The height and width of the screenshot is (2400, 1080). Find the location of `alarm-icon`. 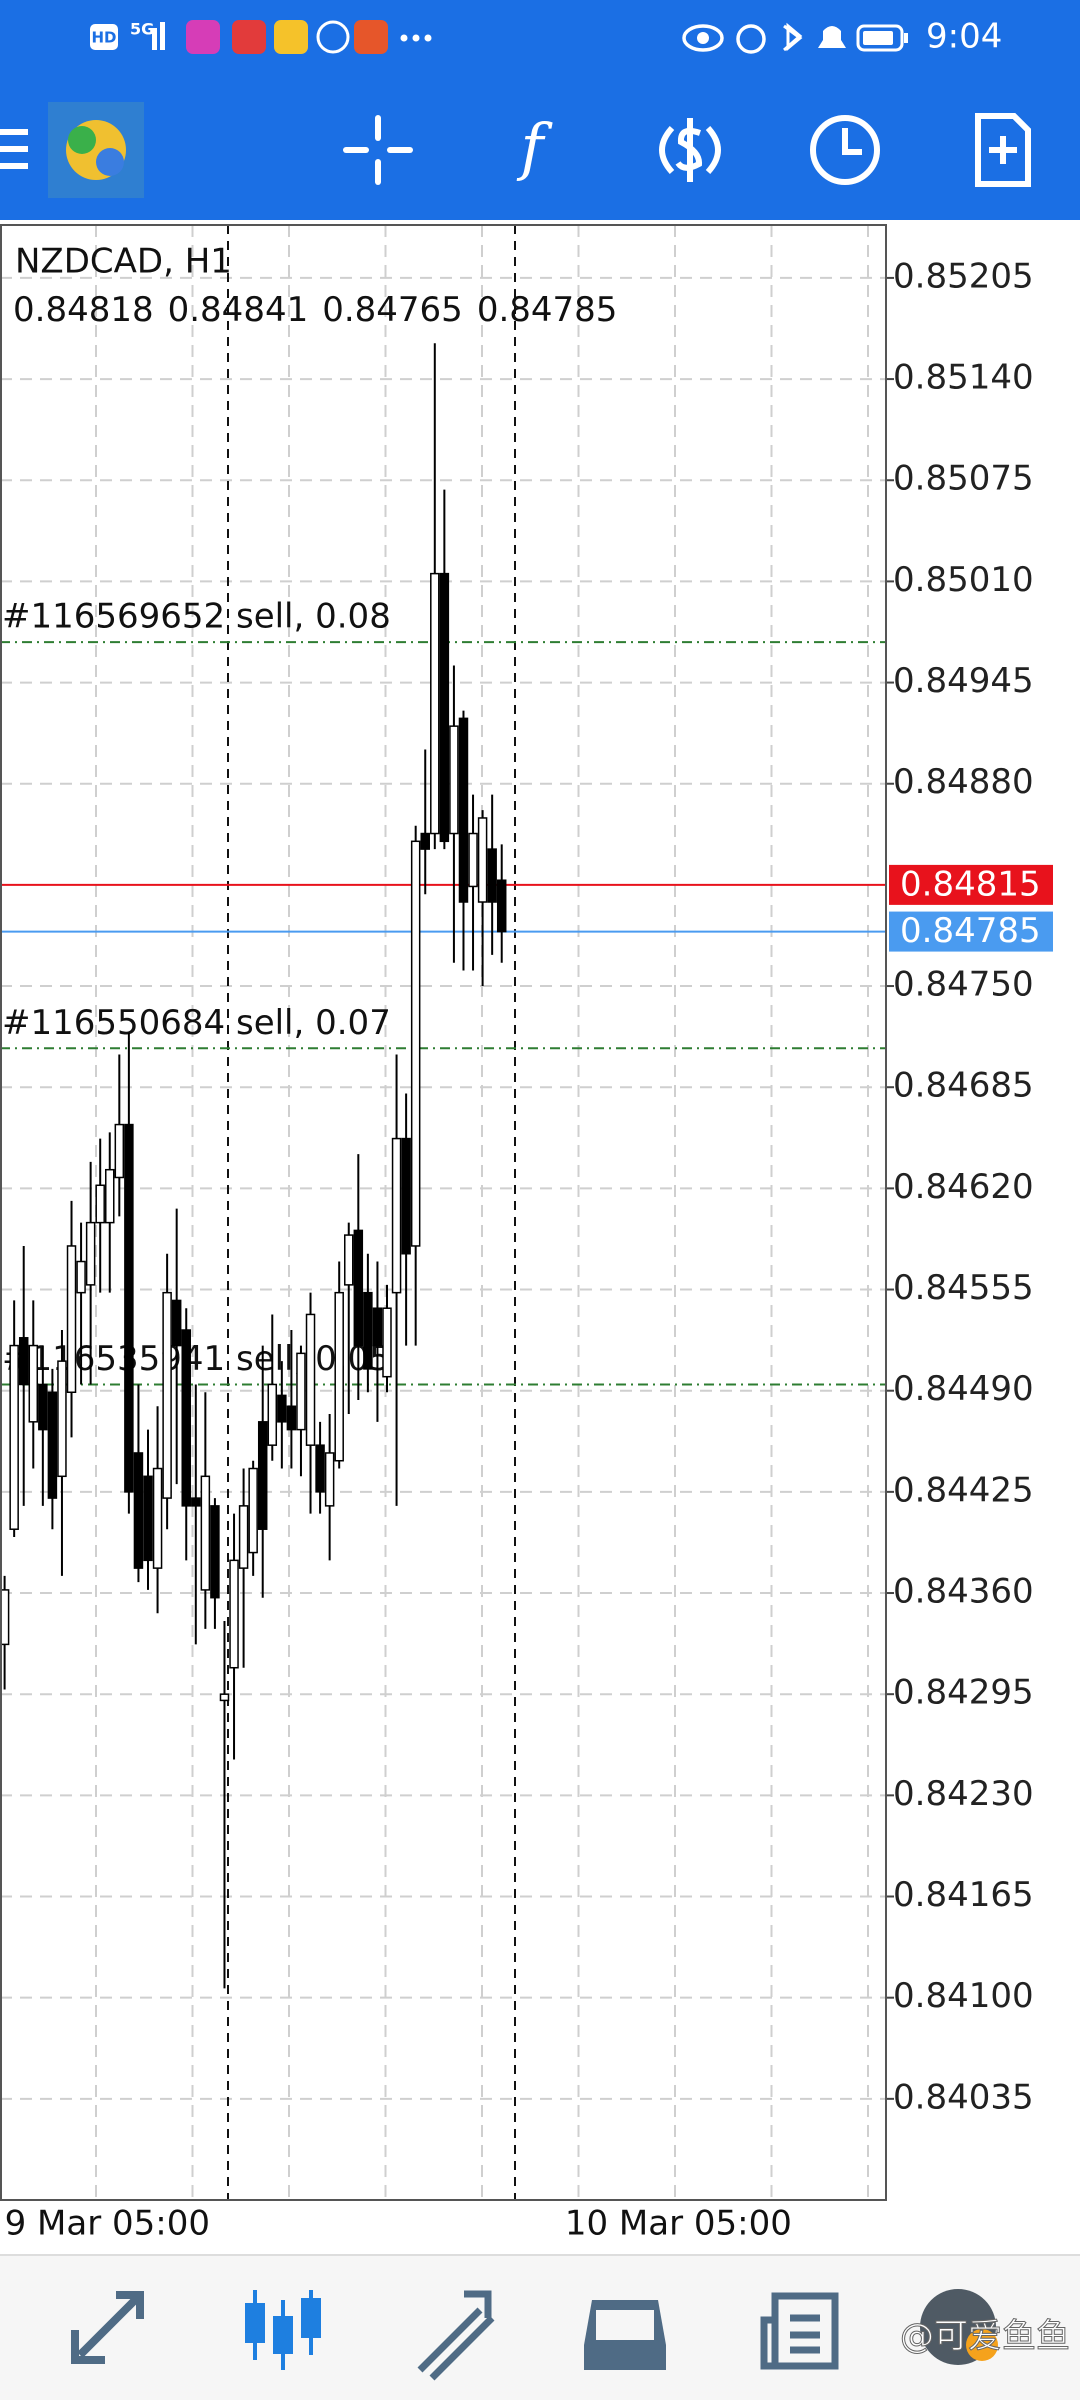

alarm-icon is located at coordinates (751, 39).